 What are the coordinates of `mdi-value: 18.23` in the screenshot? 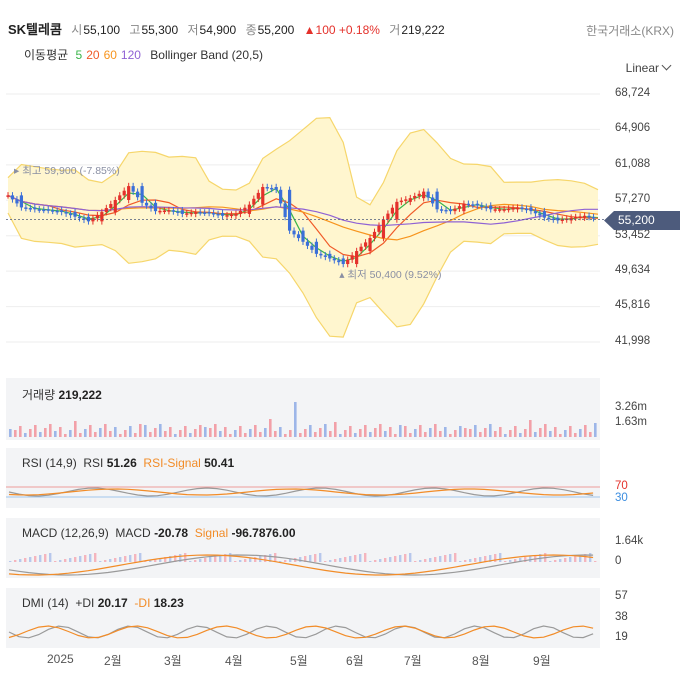 It's located at (168, 603).